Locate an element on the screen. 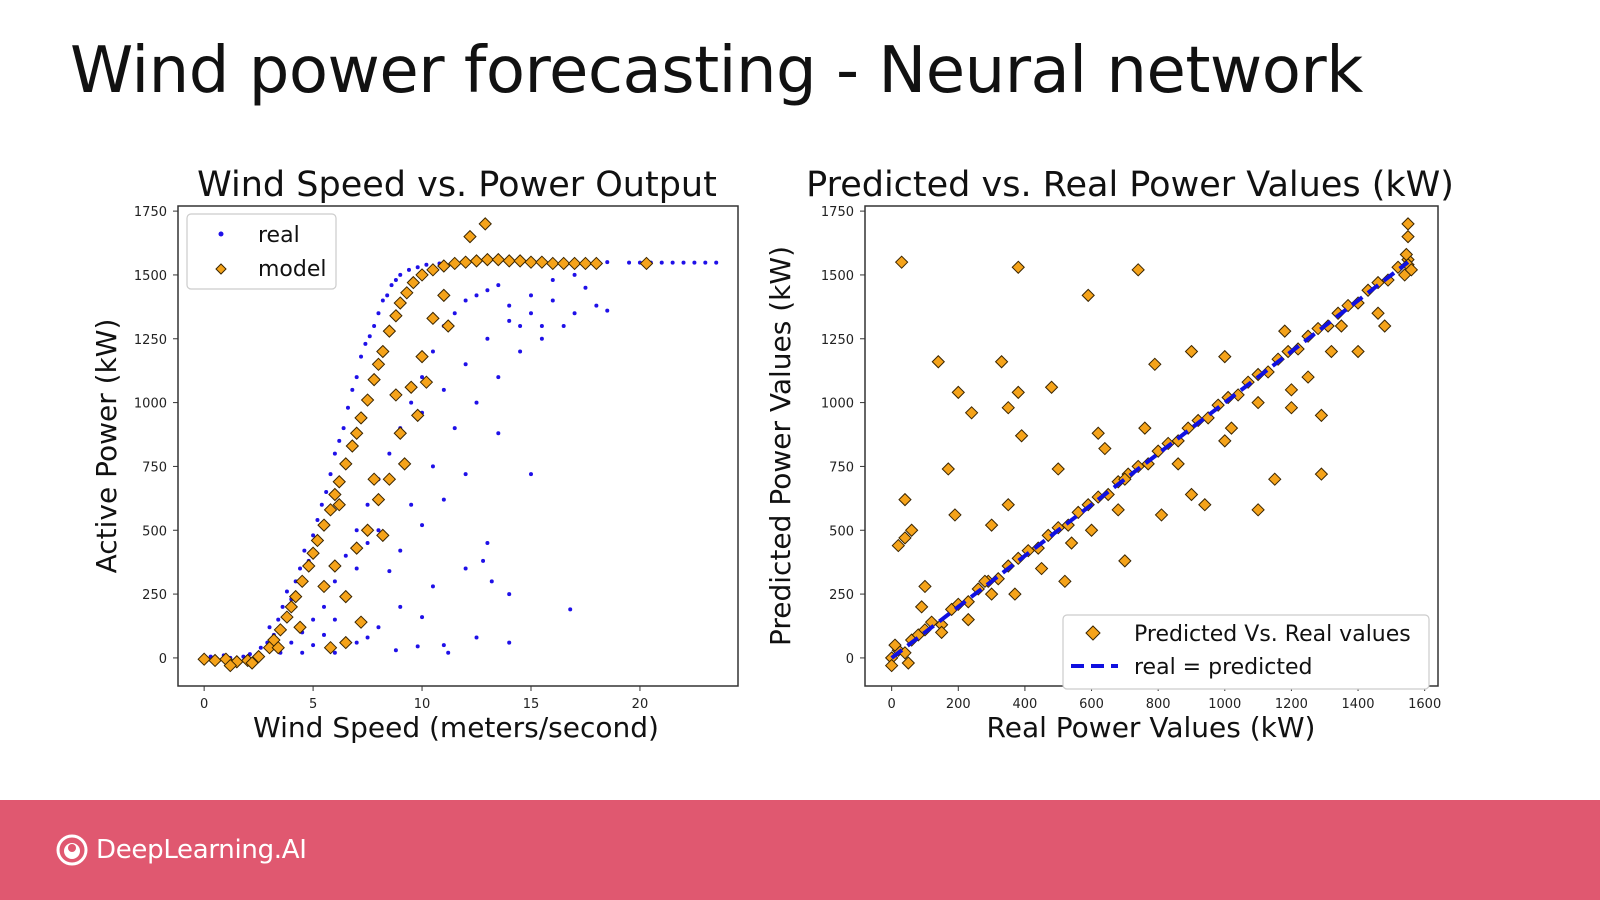 The width and height of the screenshot is (1600, 900). brand: DeepLearning.AI is located at coordinates (181, 850).